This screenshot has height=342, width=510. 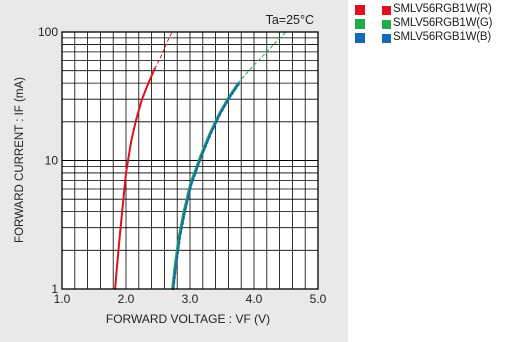 I want to click on legend-item-b: SMLV56RGB1W(B), so click(x=430, y=38).